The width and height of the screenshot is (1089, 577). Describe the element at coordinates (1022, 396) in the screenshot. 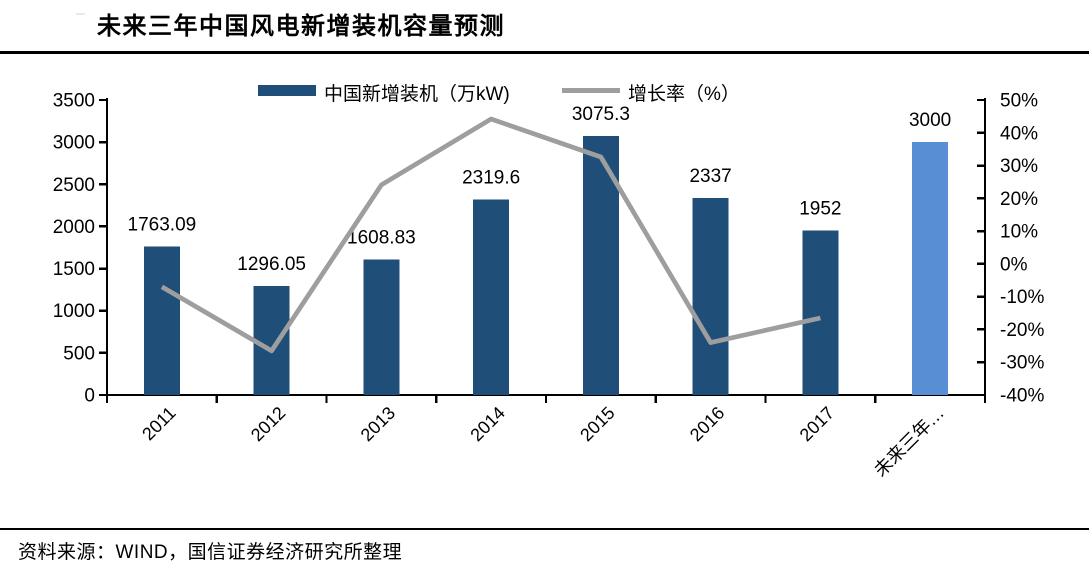

I see `right-axis-tick-label: -40%` at that location.